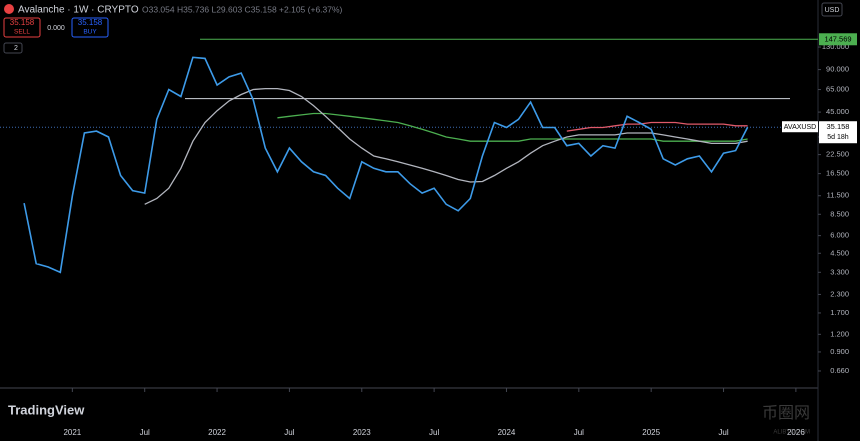 Image resolution: width=860 pixels, height=441 pixels. Describe the element at coordinates (46, 409) in the screenshot. I see `brand: TradingView` at that location.